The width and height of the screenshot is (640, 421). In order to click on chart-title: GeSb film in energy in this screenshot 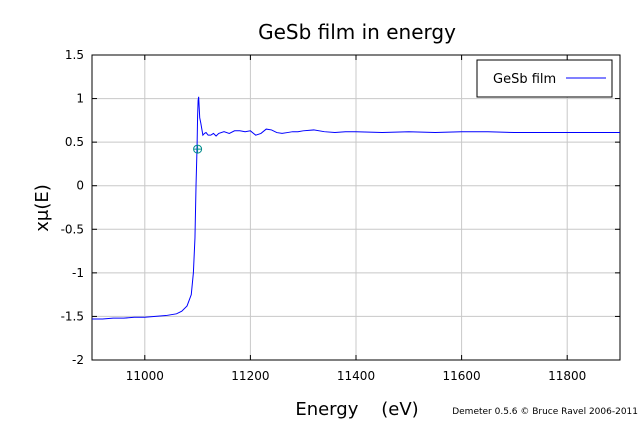, I will do `click(357, 32)`.